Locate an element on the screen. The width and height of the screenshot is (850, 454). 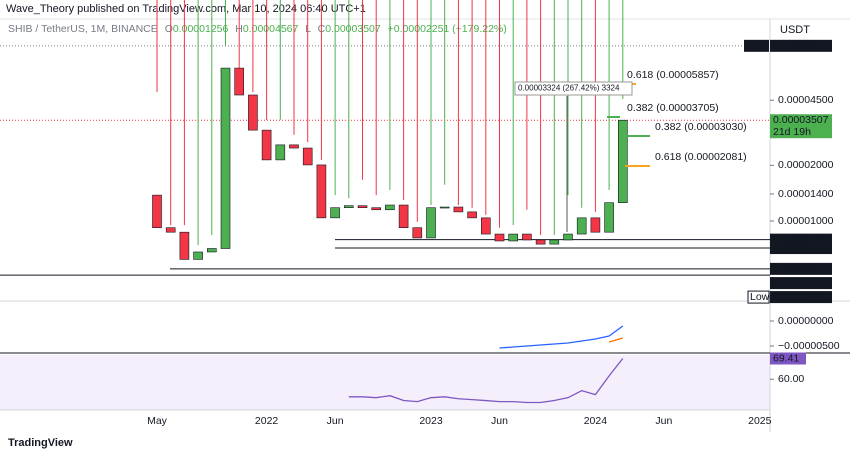
low-tag: Low is located at coordinates (760, 297).